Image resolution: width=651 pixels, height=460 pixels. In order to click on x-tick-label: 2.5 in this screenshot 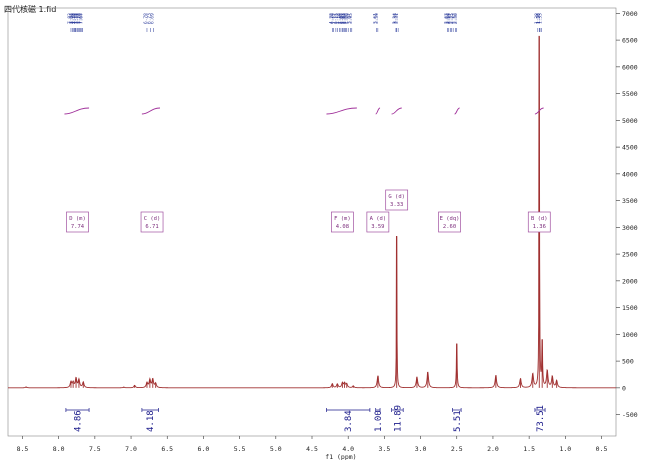, I will do `click(457, 449)`.